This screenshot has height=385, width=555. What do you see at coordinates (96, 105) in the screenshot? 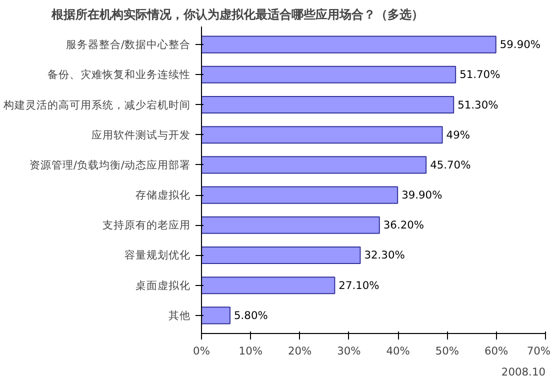
I see `y-tick-label: 构建灵活的高可用系统，减少宕机时间` at bounding box center [96, 105].